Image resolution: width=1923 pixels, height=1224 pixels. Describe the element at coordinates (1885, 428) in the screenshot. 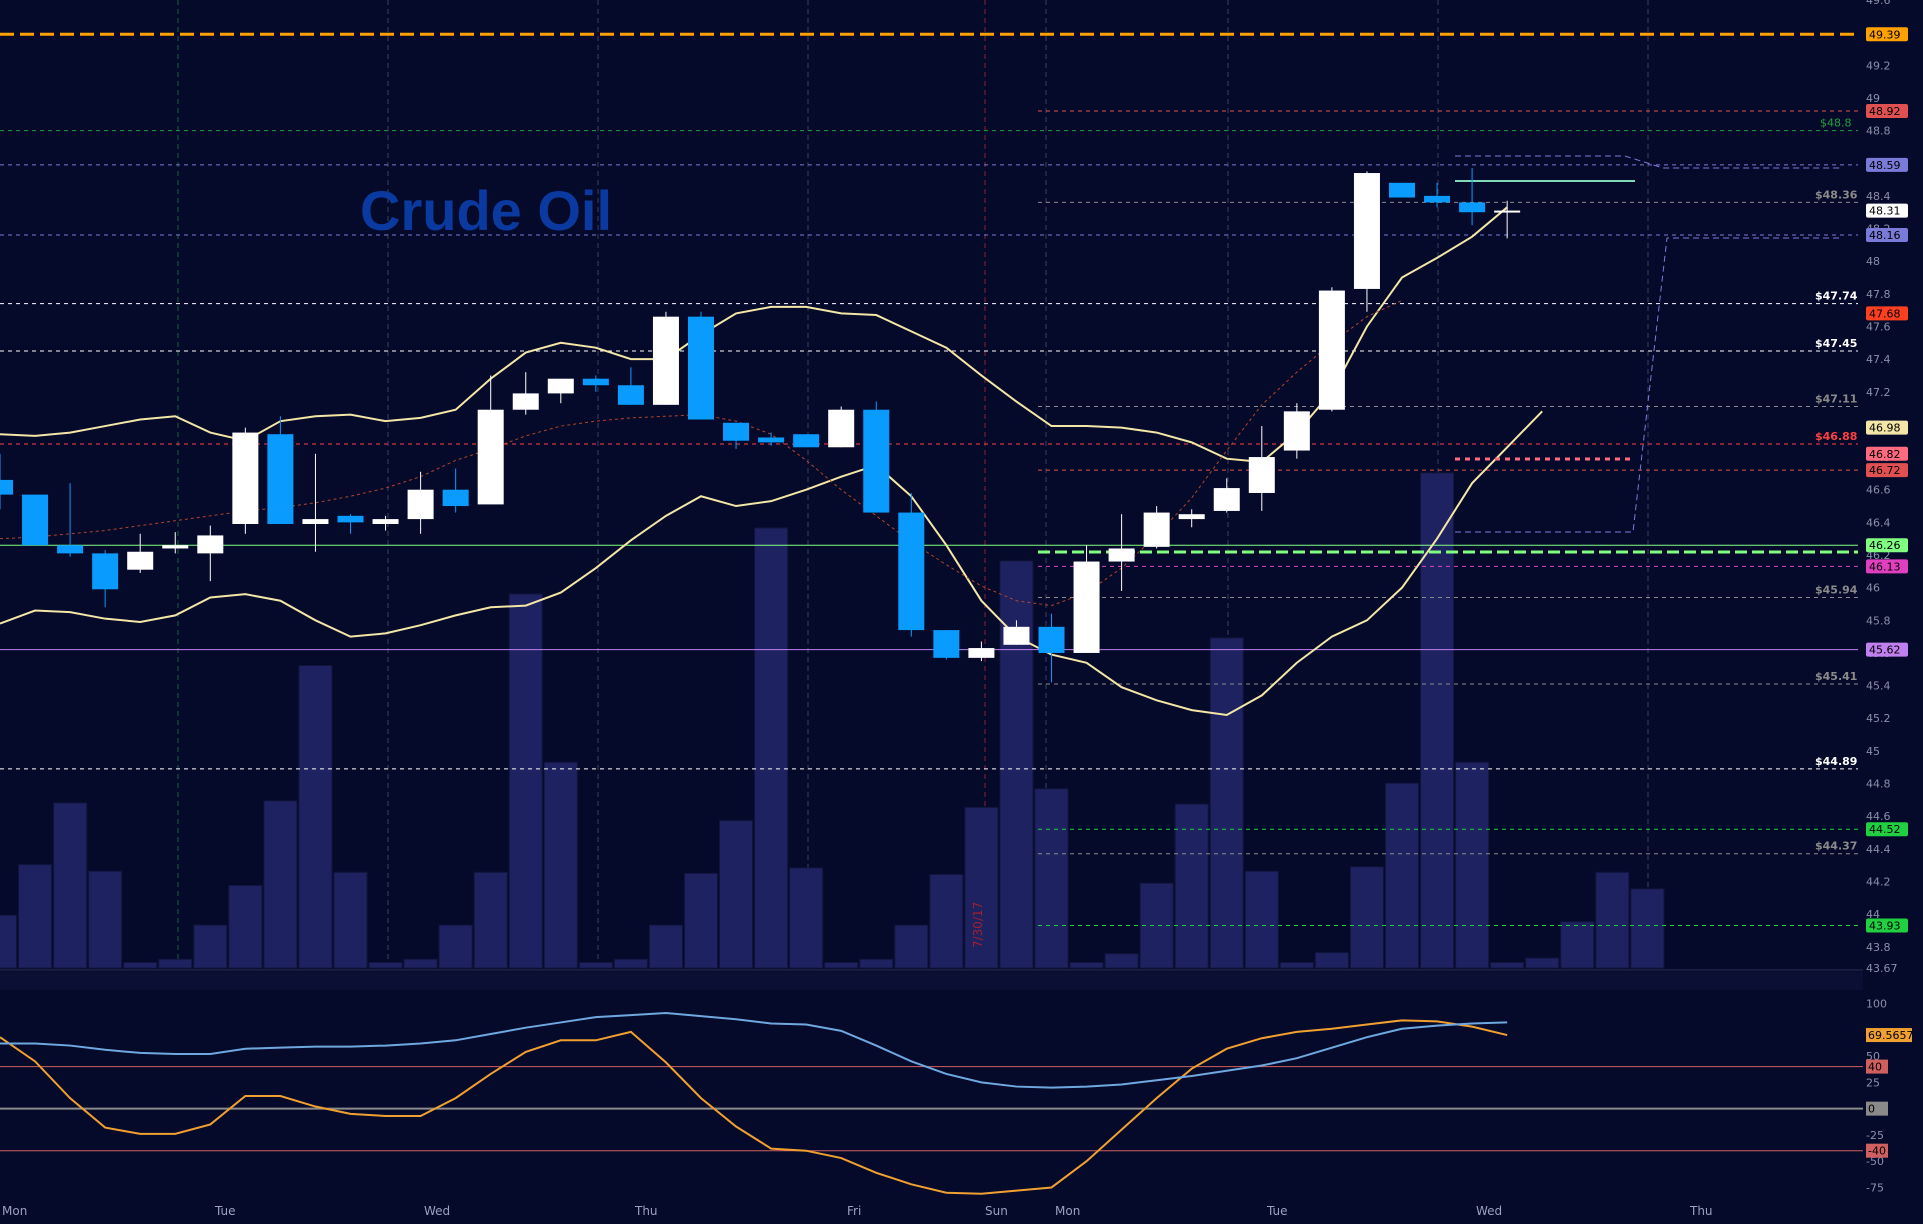

I see `price-tag-label: 46.98` at that location.